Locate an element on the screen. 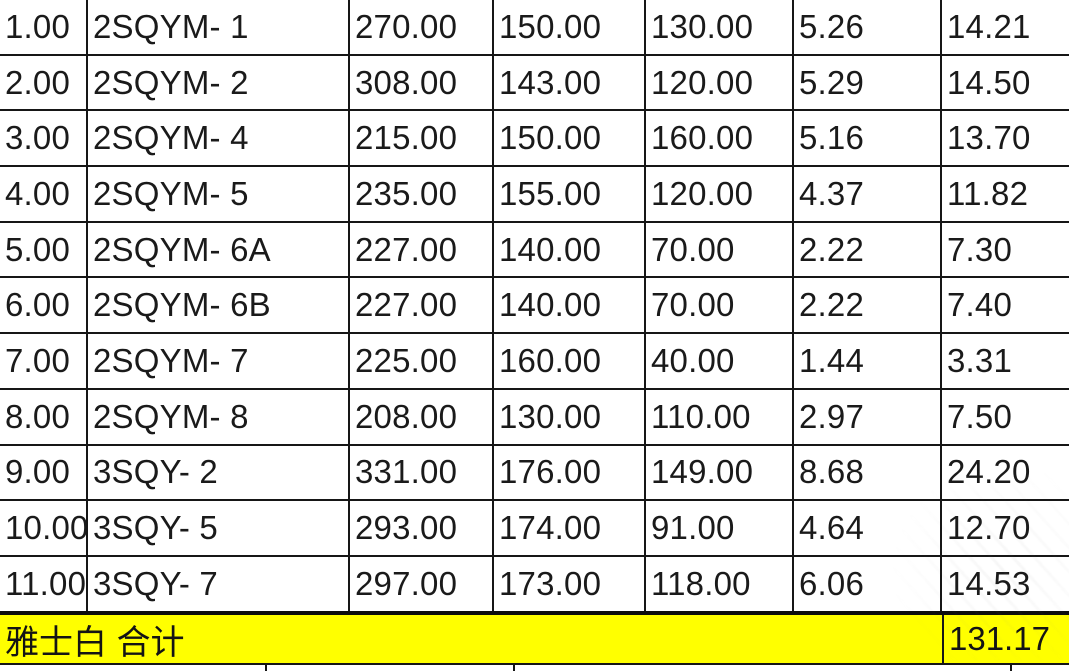 This screenshot has width=1069, height=671. table-row: 6.00 2SQYM- 6B 227.00 140.00 70.00 2.22 7.40 is located at coordinates (534, 306).